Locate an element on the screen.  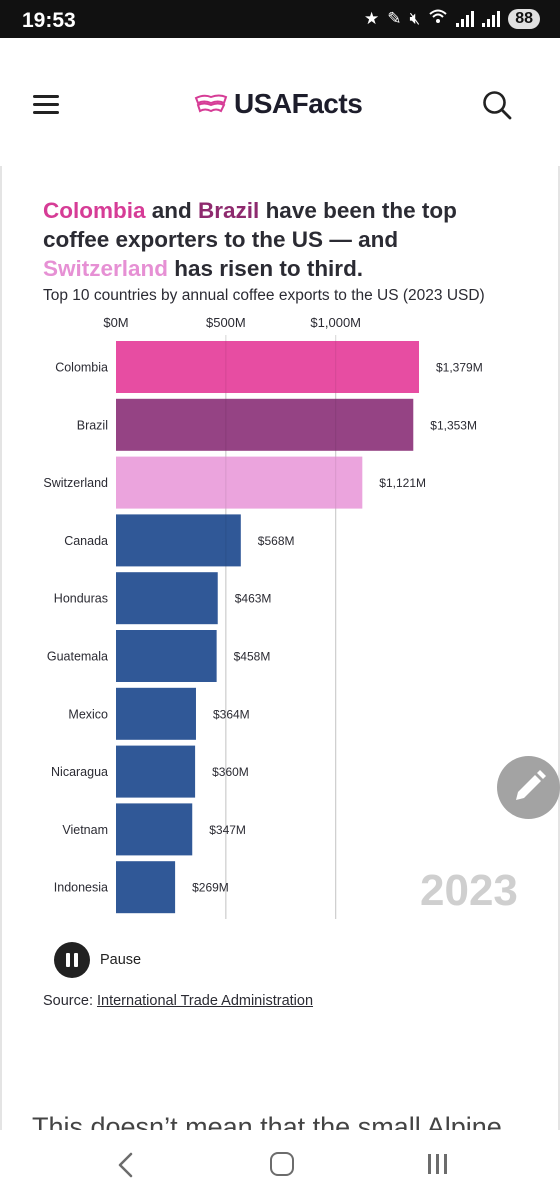
battery-indicator: 88 is located at coordinates (524, 18).